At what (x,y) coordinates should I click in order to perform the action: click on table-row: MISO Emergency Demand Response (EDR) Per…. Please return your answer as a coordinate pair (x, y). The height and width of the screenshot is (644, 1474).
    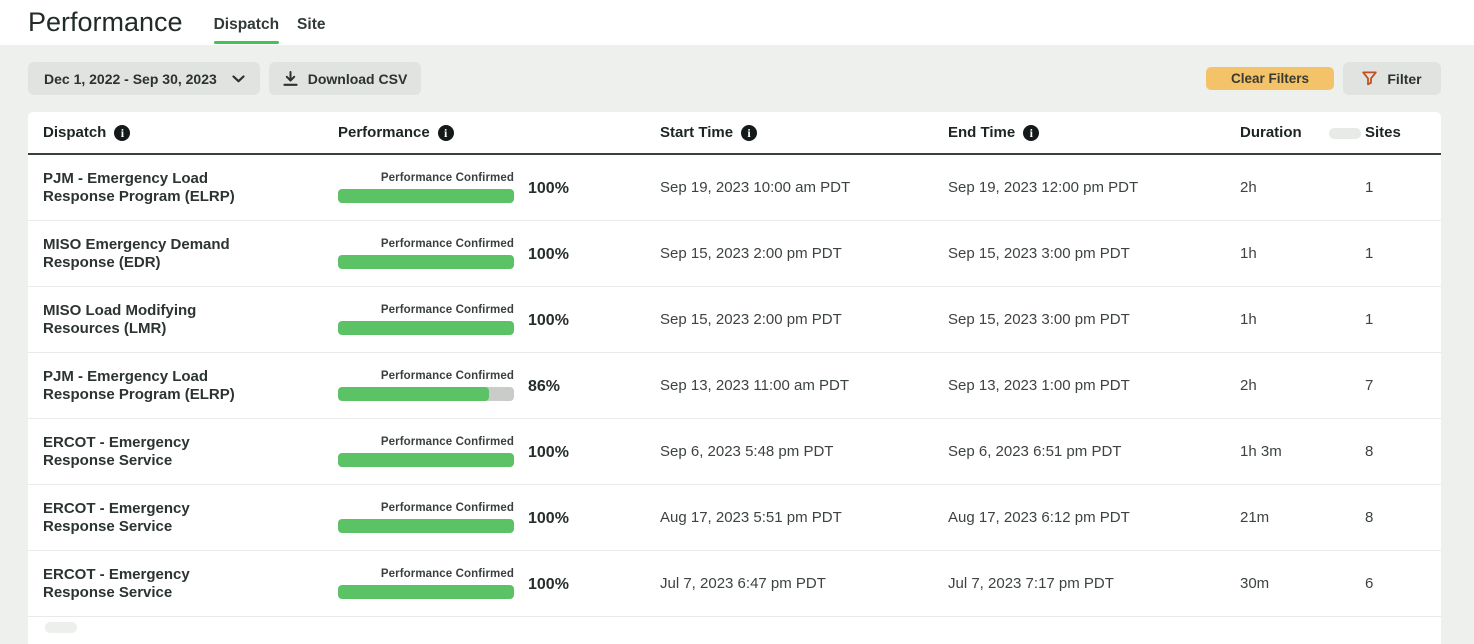
    Looking at the image, I should click on (734, 254).